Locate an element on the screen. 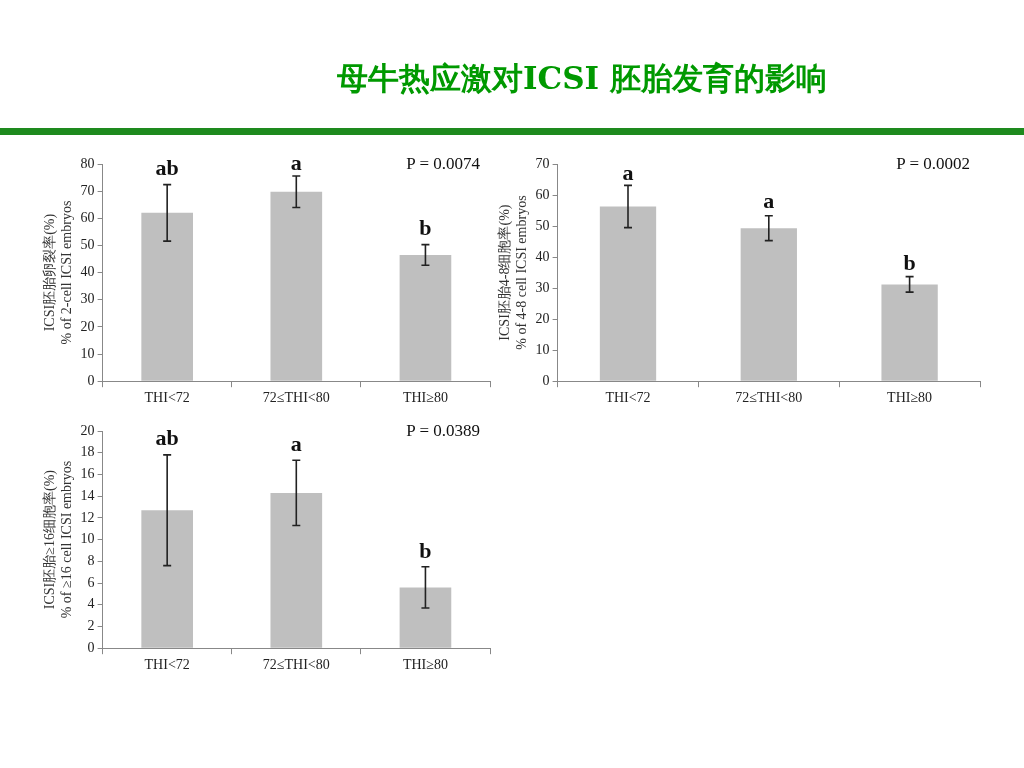  y-tick-label: 8 is located at coordinates (91, 560).